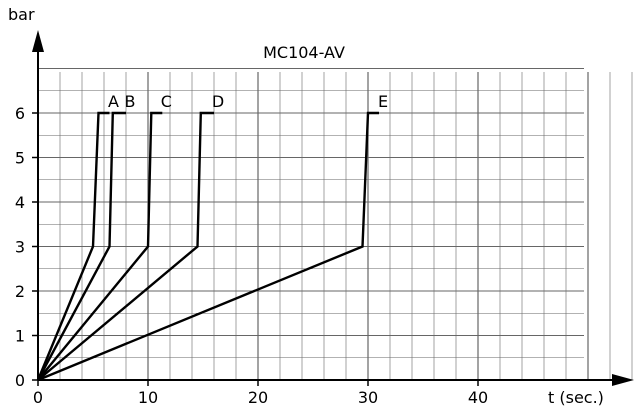  I want to click on series-label-a: A, so click(113, 101).